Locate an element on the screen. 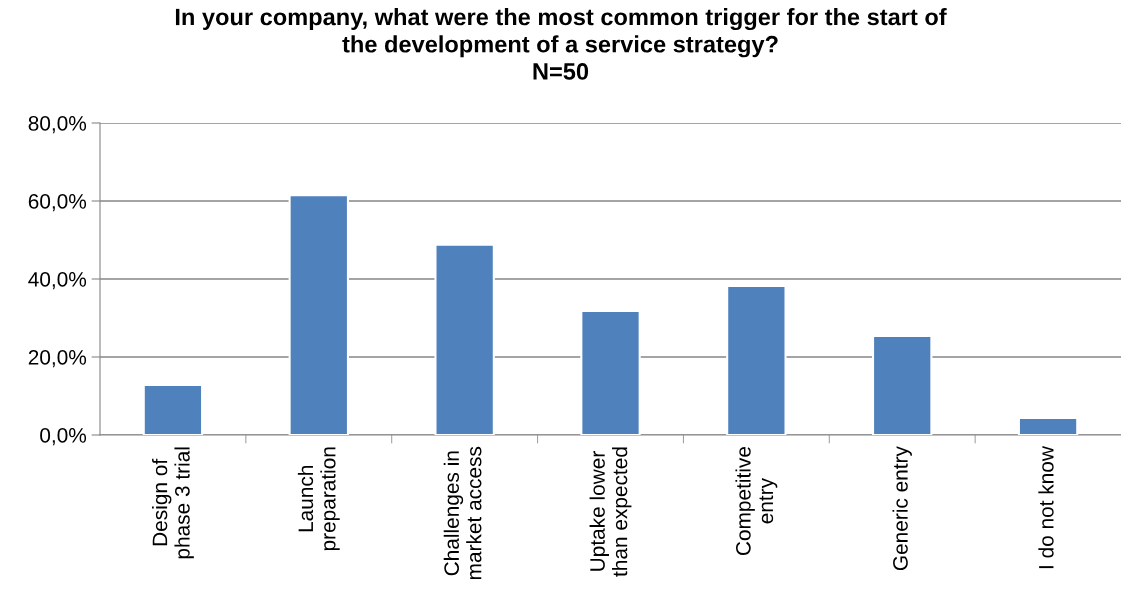 Image resolution: width=1121 pixels, height=614 pixels. x-tick-label: Competitive entry is located at coordinates (756, 501).